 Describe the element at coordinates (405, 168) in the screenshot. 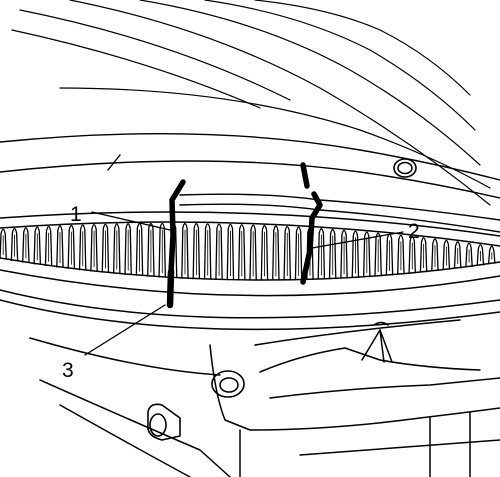

I see `flywheel-bolt-hole` at that location.